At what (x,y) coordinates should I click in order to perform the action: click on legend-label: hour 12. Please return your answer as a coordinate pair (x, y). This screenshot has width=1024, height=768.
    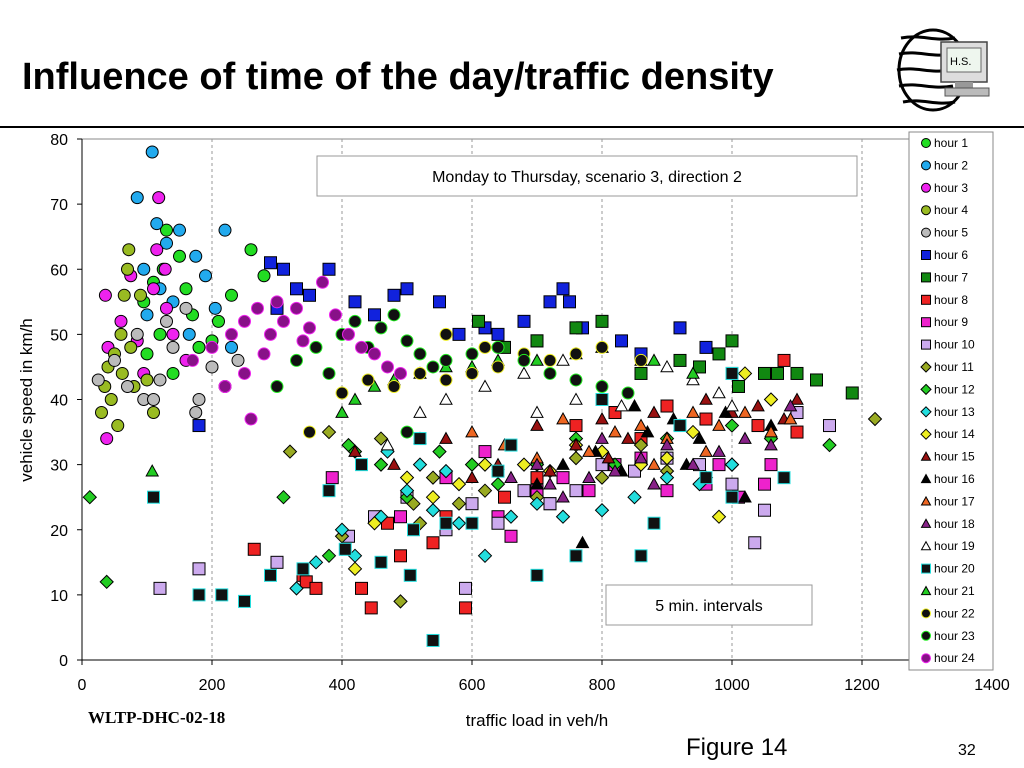
    Looking at the image, I should click on (954, 389).